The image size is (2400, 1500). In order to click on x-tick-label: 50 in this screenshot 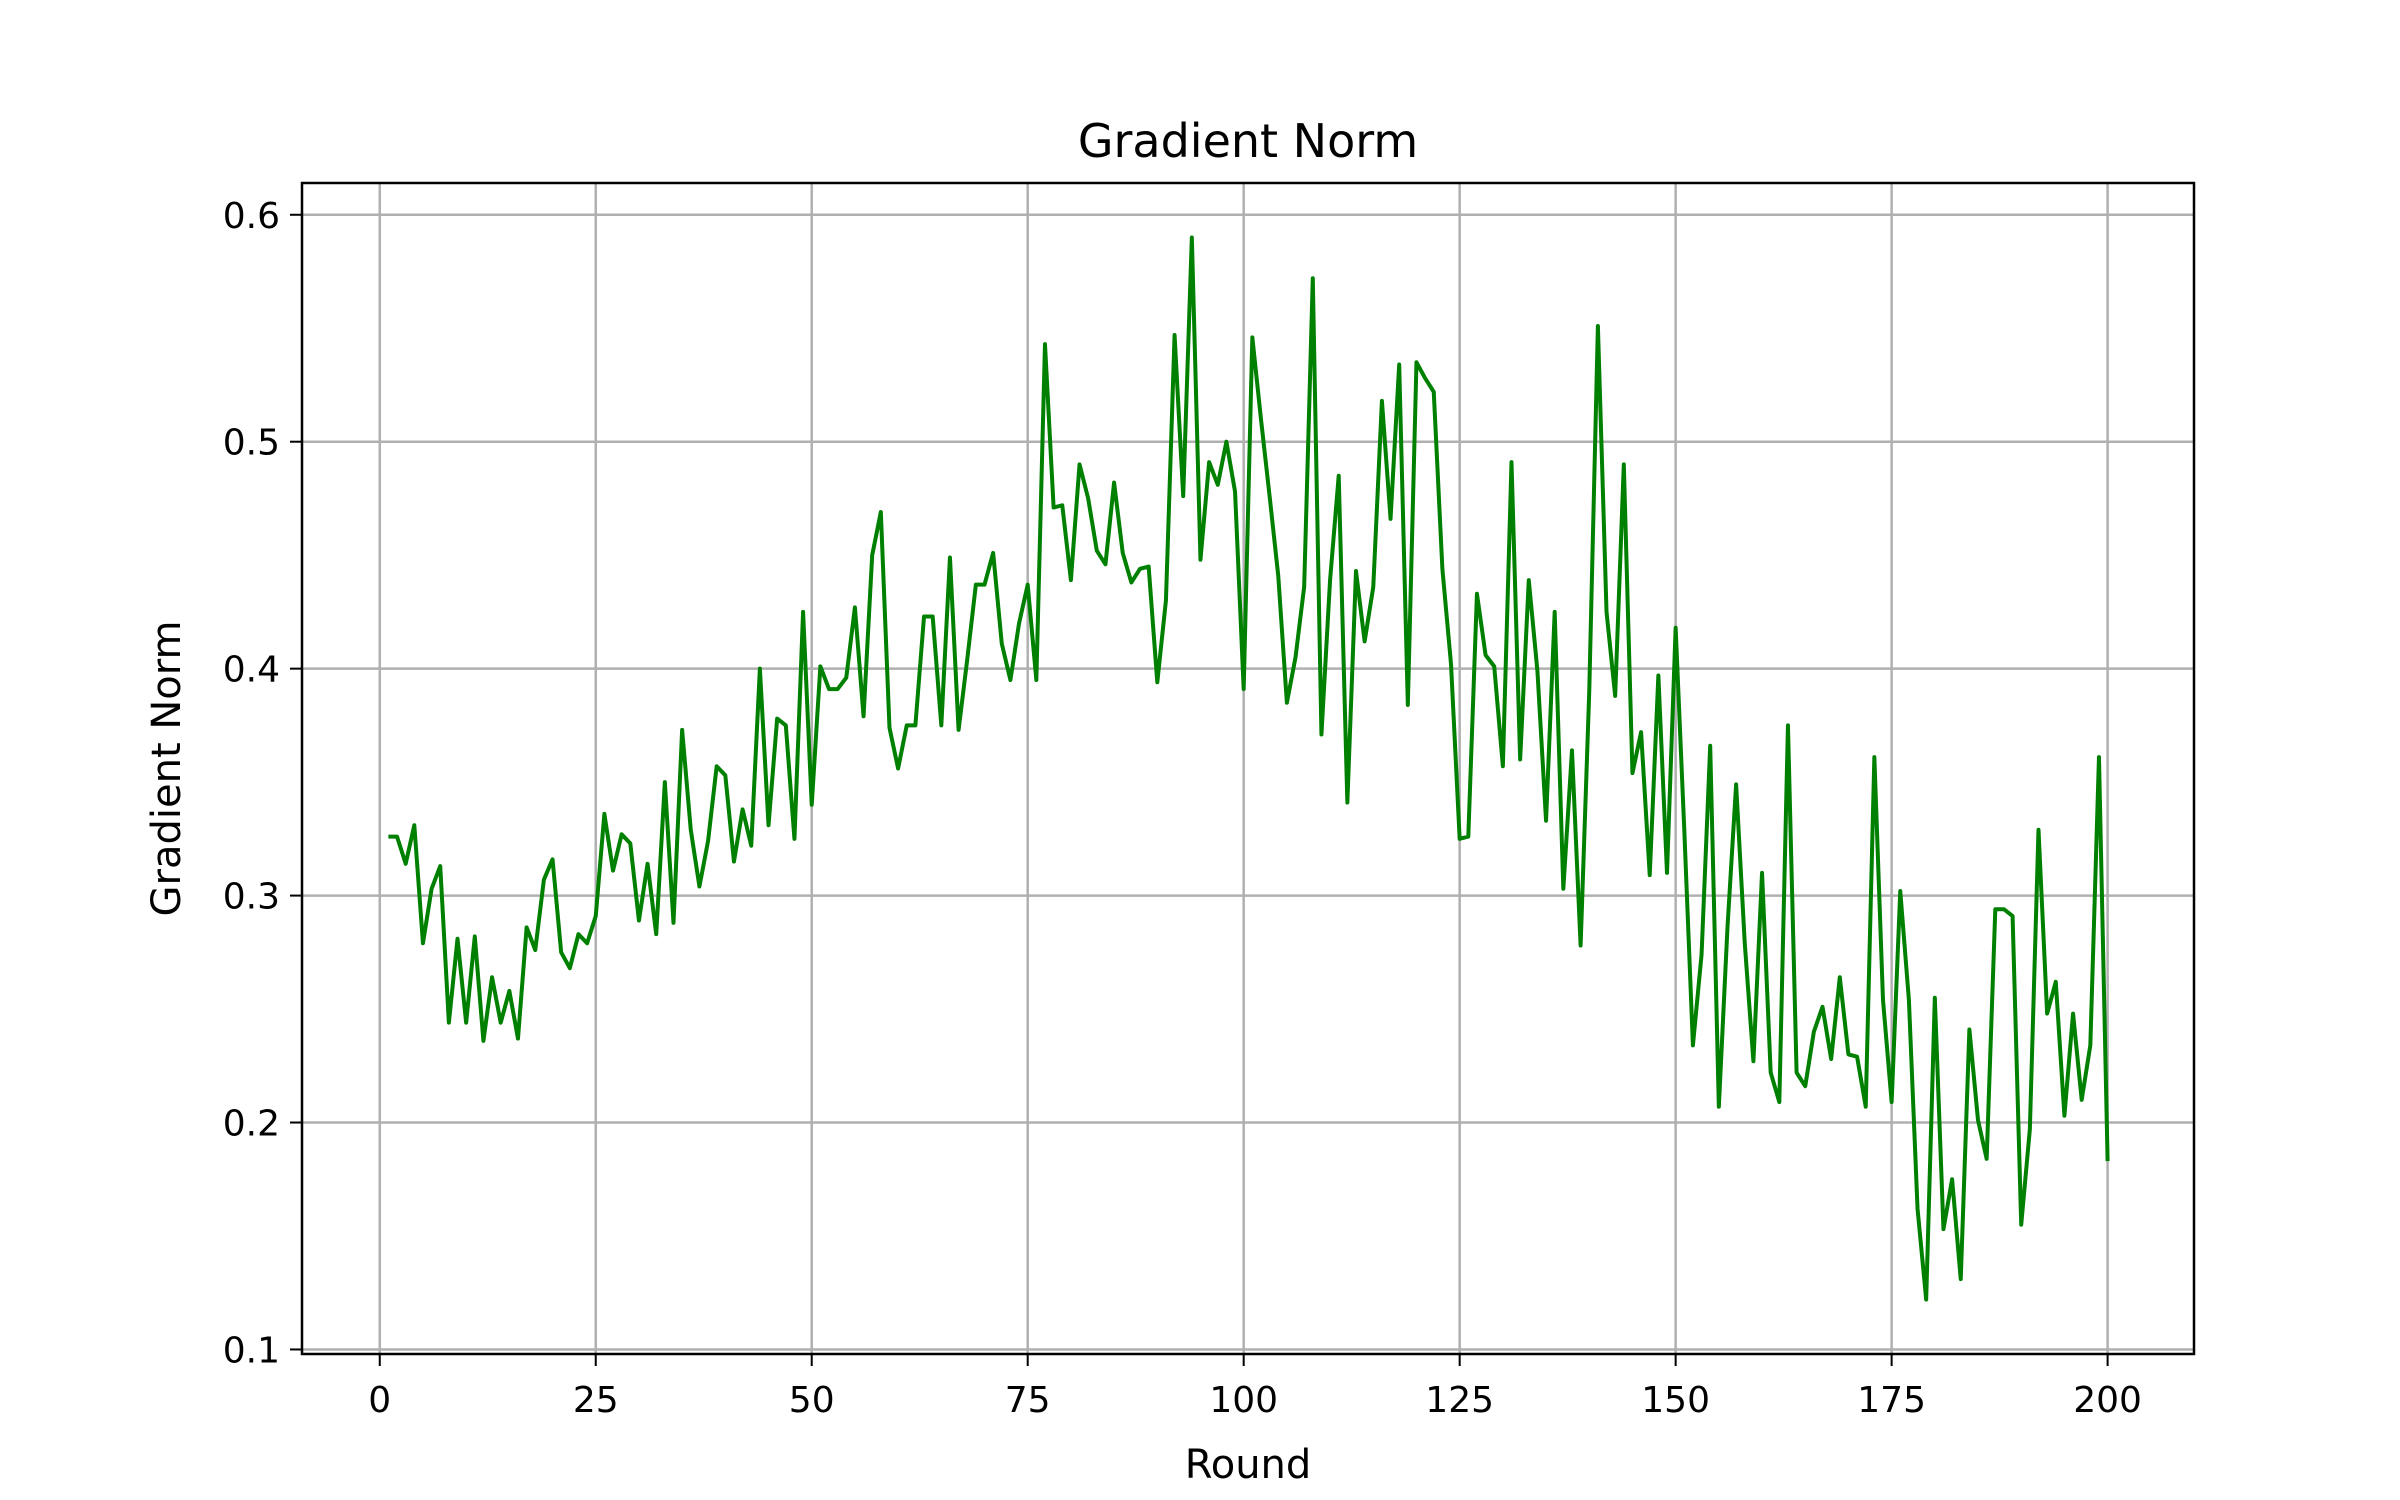, I will do `click(812, 1400)`.